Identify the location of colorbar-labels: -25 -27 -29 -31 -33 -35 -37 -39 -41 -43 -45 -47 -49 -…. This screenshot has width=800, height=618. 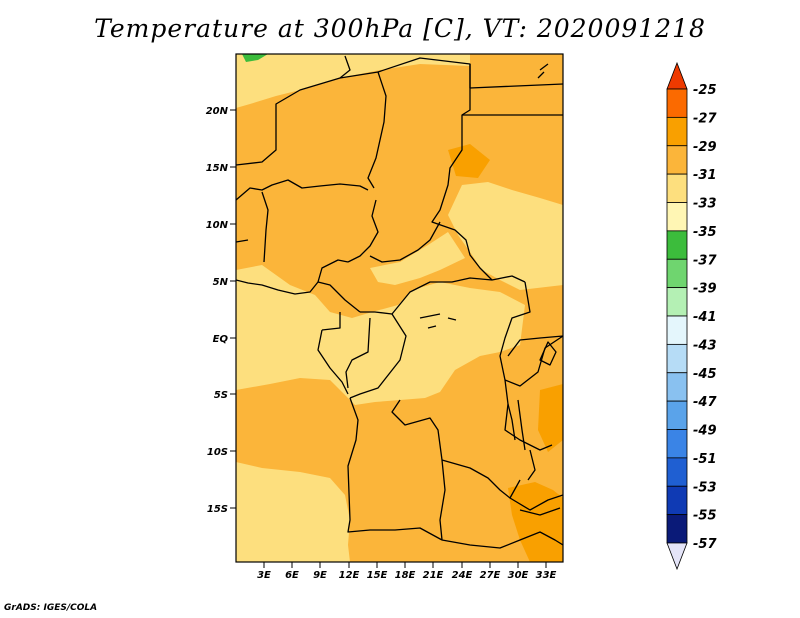
(705, 317).